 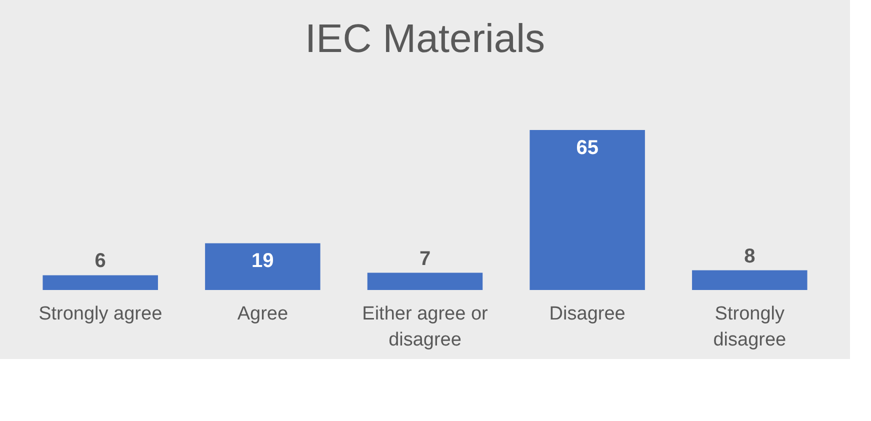 What do you see at coordinates (749, 327) in the screenshot?
I see `x-tick-label: Strongly disagree` at bounding box center [749, 327].